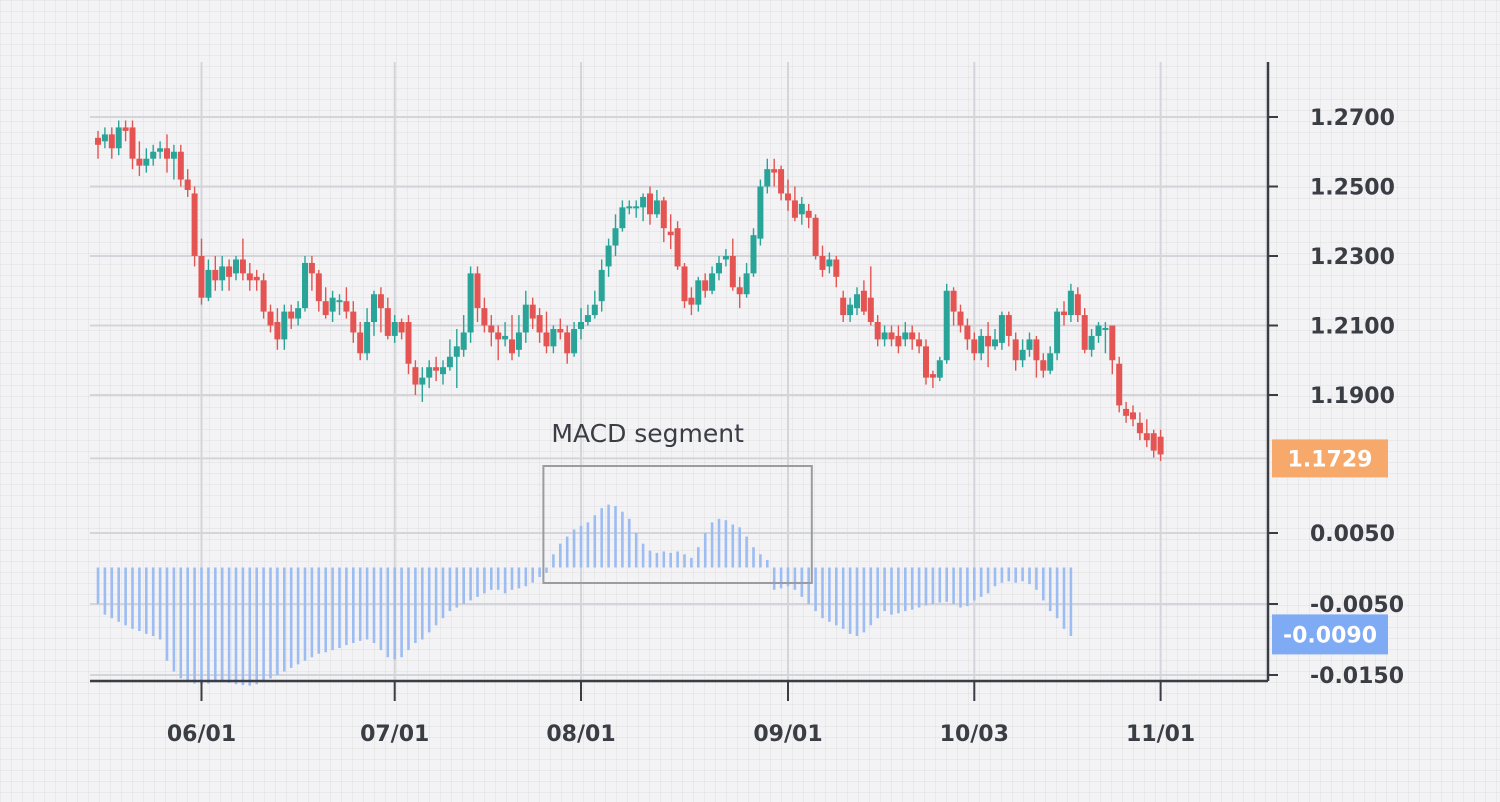 Image resolution: width=1500 pixels, height=802 pixels. I want to click on price-ytick-label: 1.1900, so click(1352, 396).